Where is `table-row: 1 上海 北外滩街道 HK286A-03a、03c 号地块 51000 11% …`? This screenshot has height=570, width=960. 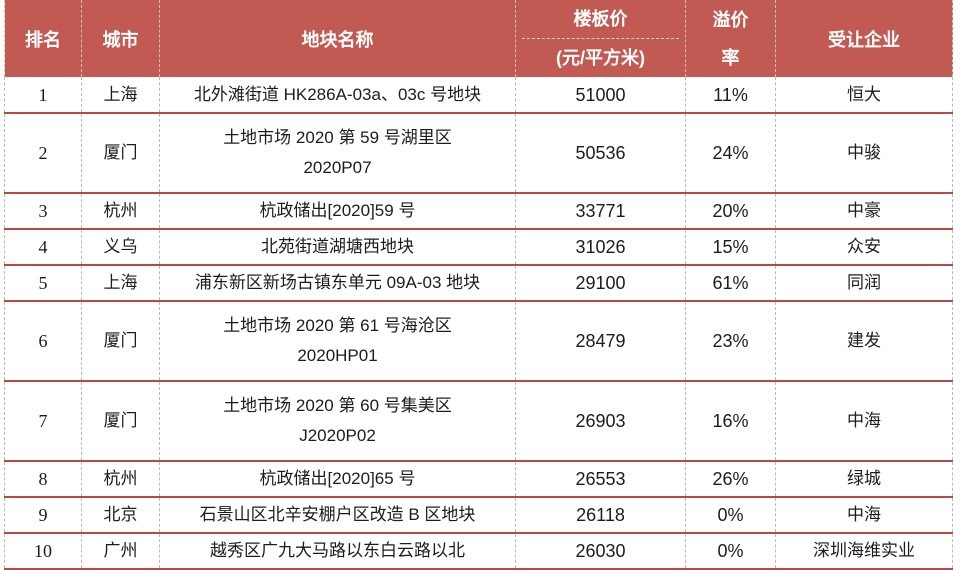
table-row: 1 上海 北外滩街道 HK286A-03a、03c 号地块 51000 11% … is located at coordinates (478, 95).